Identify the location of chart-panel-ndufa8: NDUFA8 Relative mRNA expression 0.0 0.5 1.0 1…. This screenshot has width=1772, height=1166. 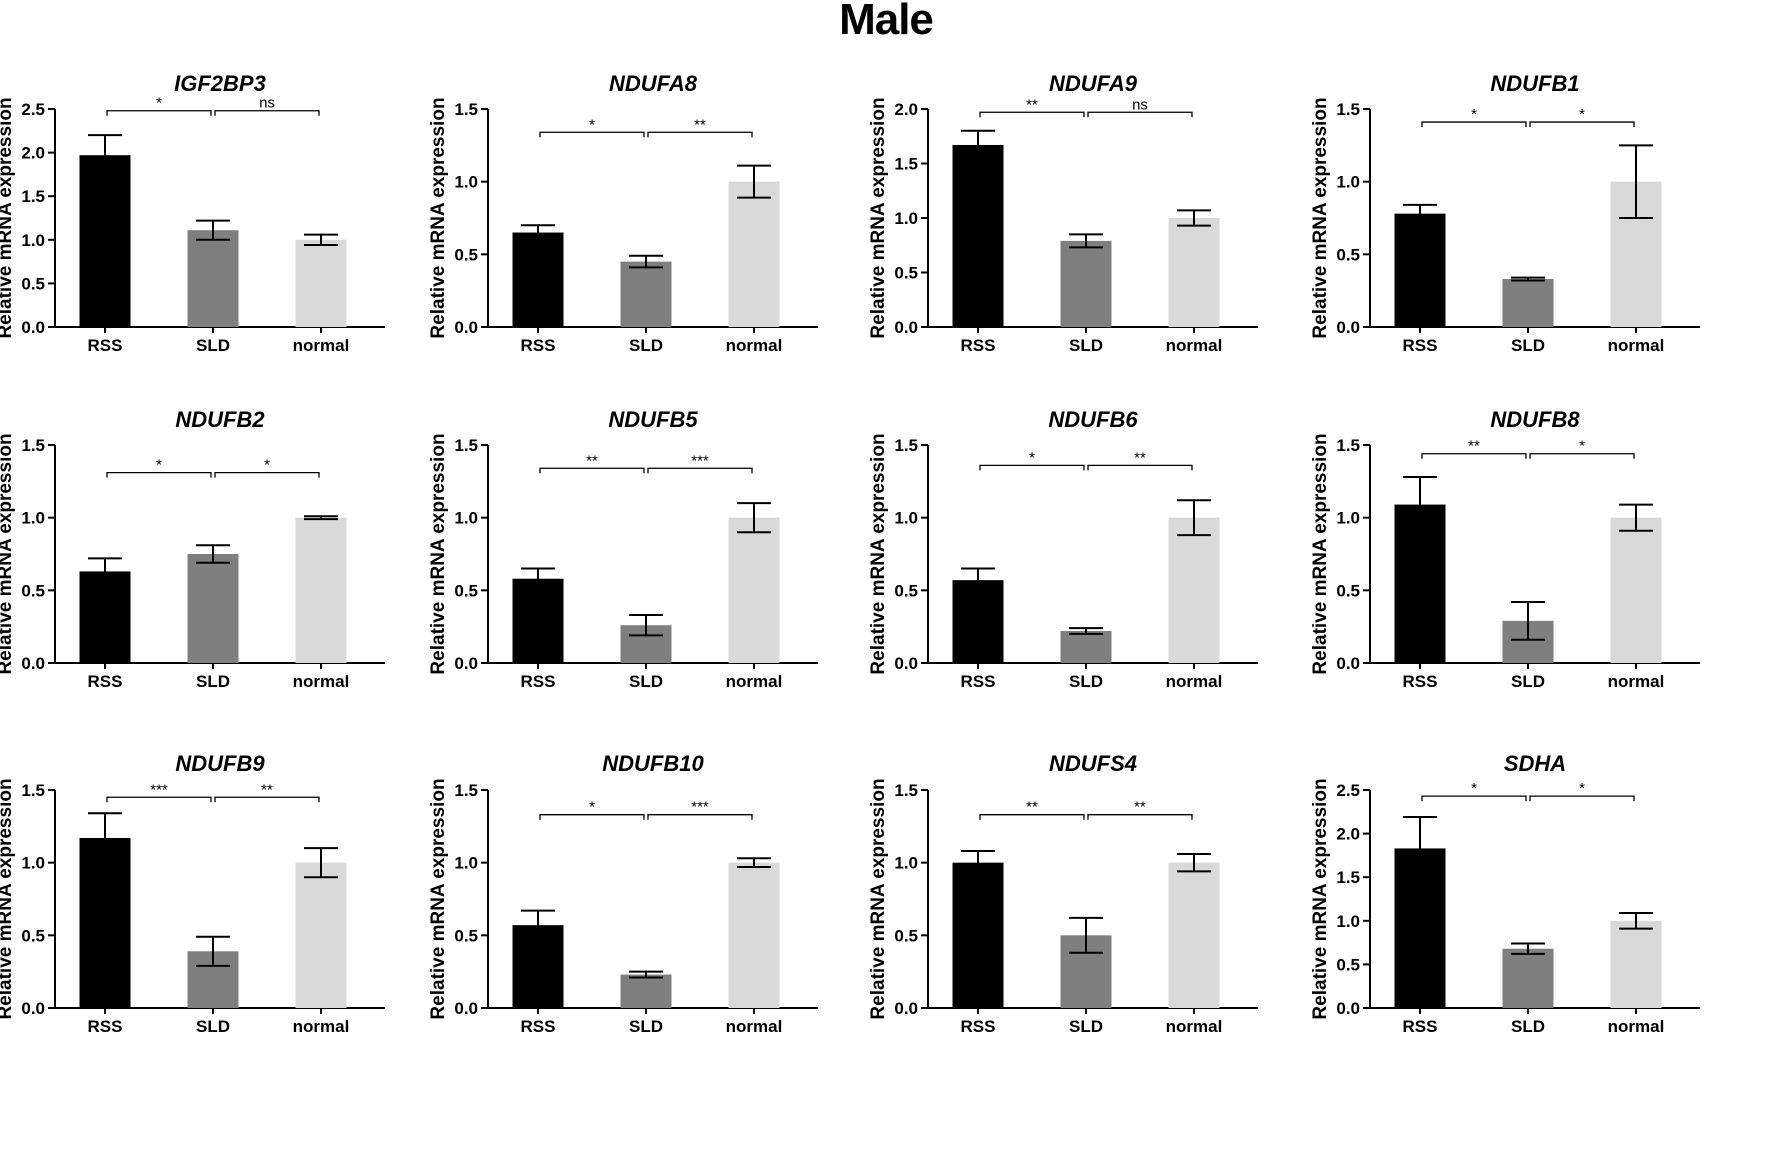
(623, 213).